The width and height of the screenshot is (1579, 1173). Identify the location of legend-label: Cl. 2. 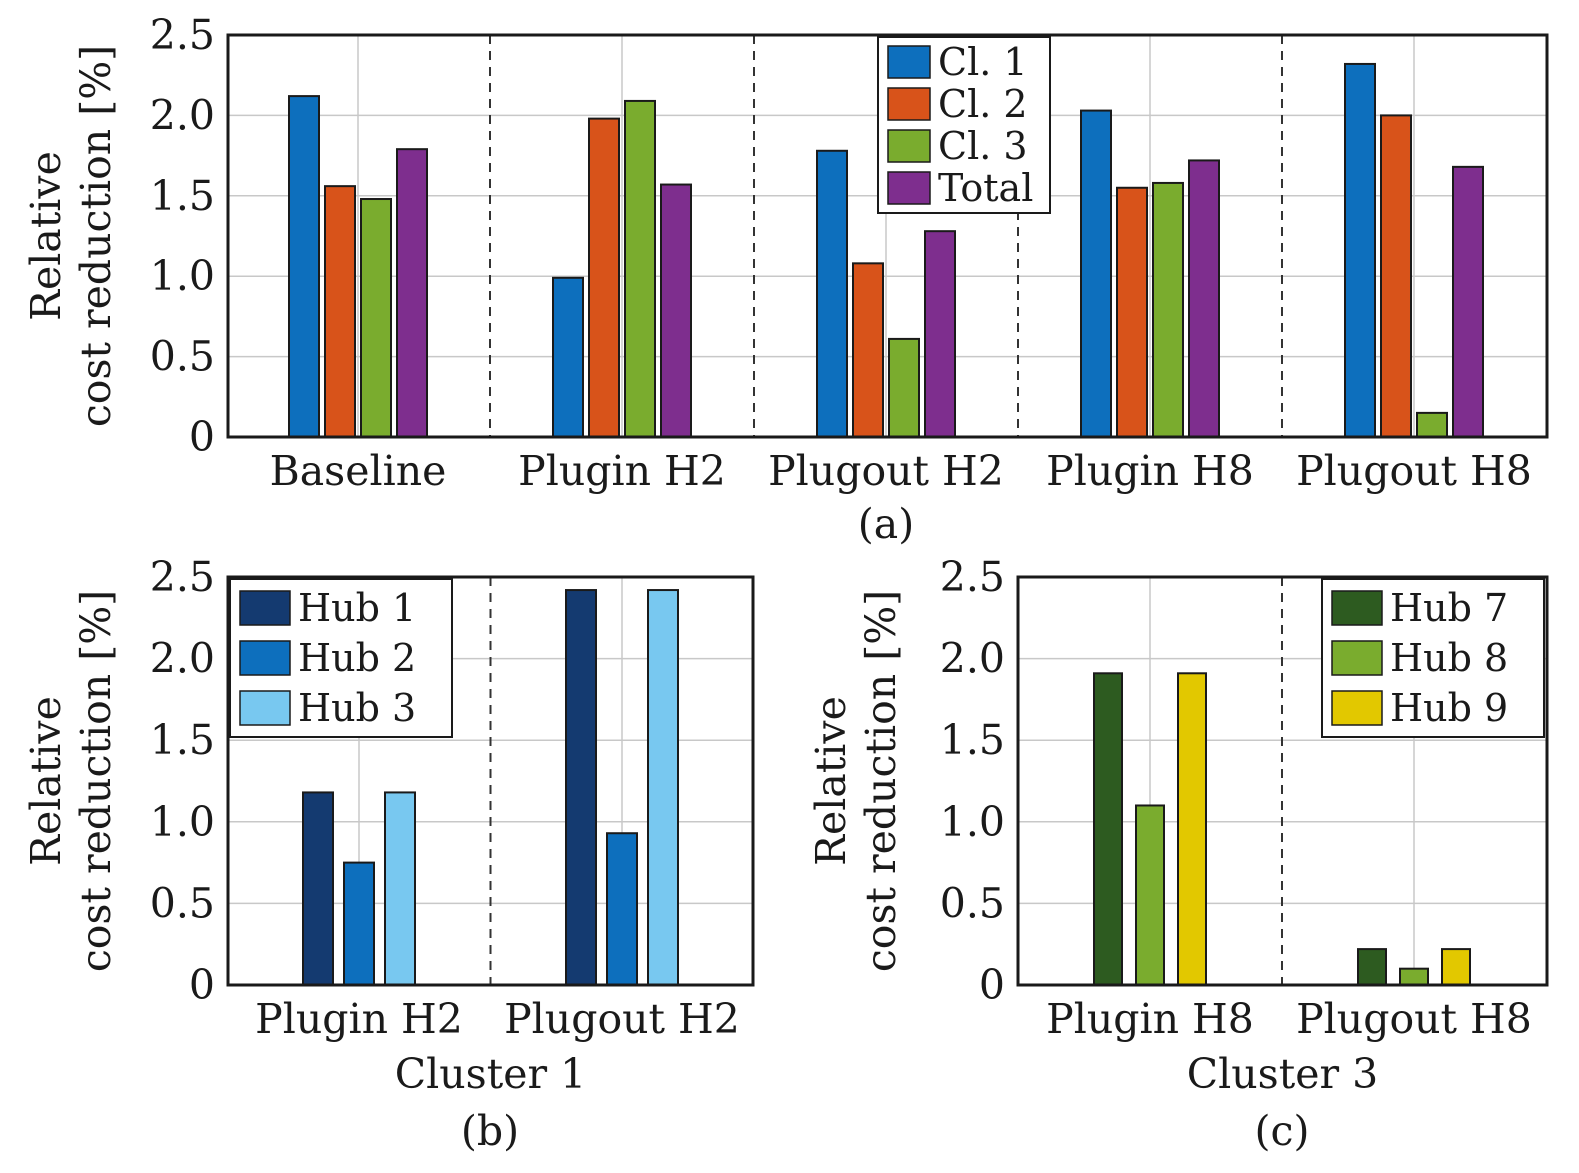
(983, 104).